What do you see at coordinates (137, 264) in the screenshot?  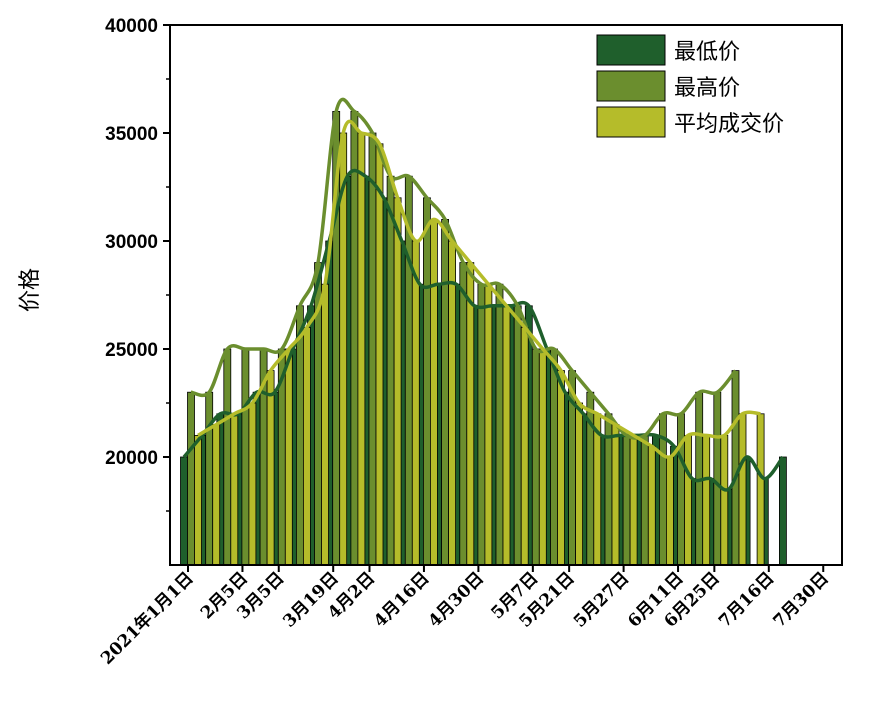 I see `y-axis: 20000 25000 30000 35000 40000` at bounding box center [137, 264].